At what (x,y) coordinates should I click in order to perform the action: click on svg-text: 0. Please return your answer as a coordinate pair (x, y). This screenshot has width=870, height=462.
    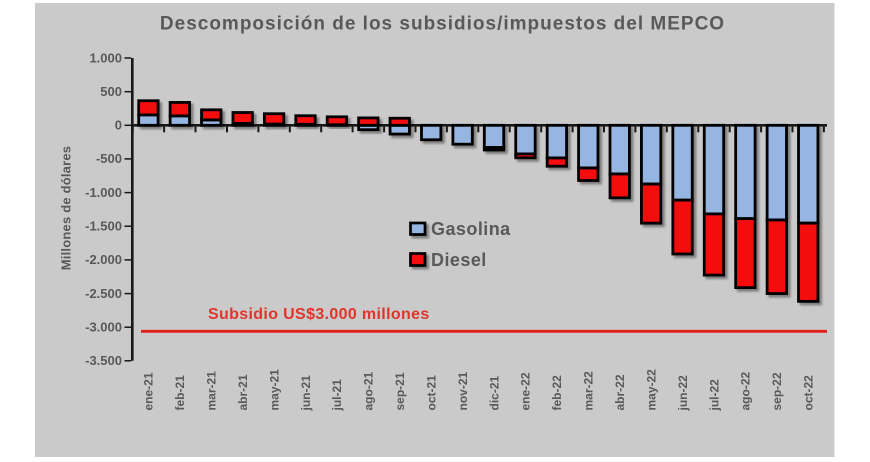
    Looking at the image, I should click on (118, 125).